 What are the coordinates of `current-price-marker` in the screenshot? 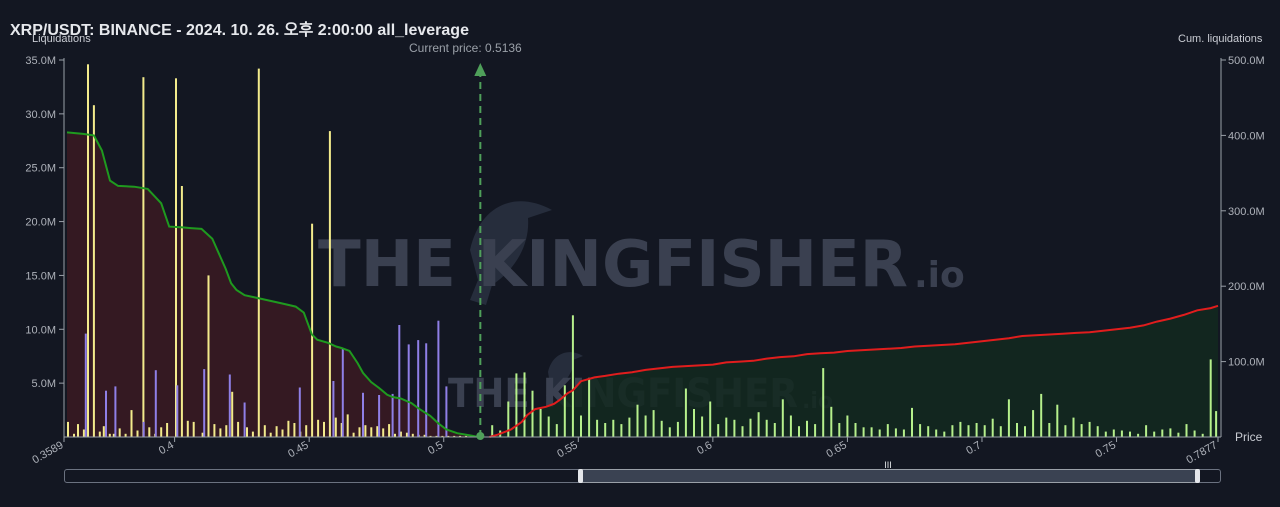 It's located at (480, 251).